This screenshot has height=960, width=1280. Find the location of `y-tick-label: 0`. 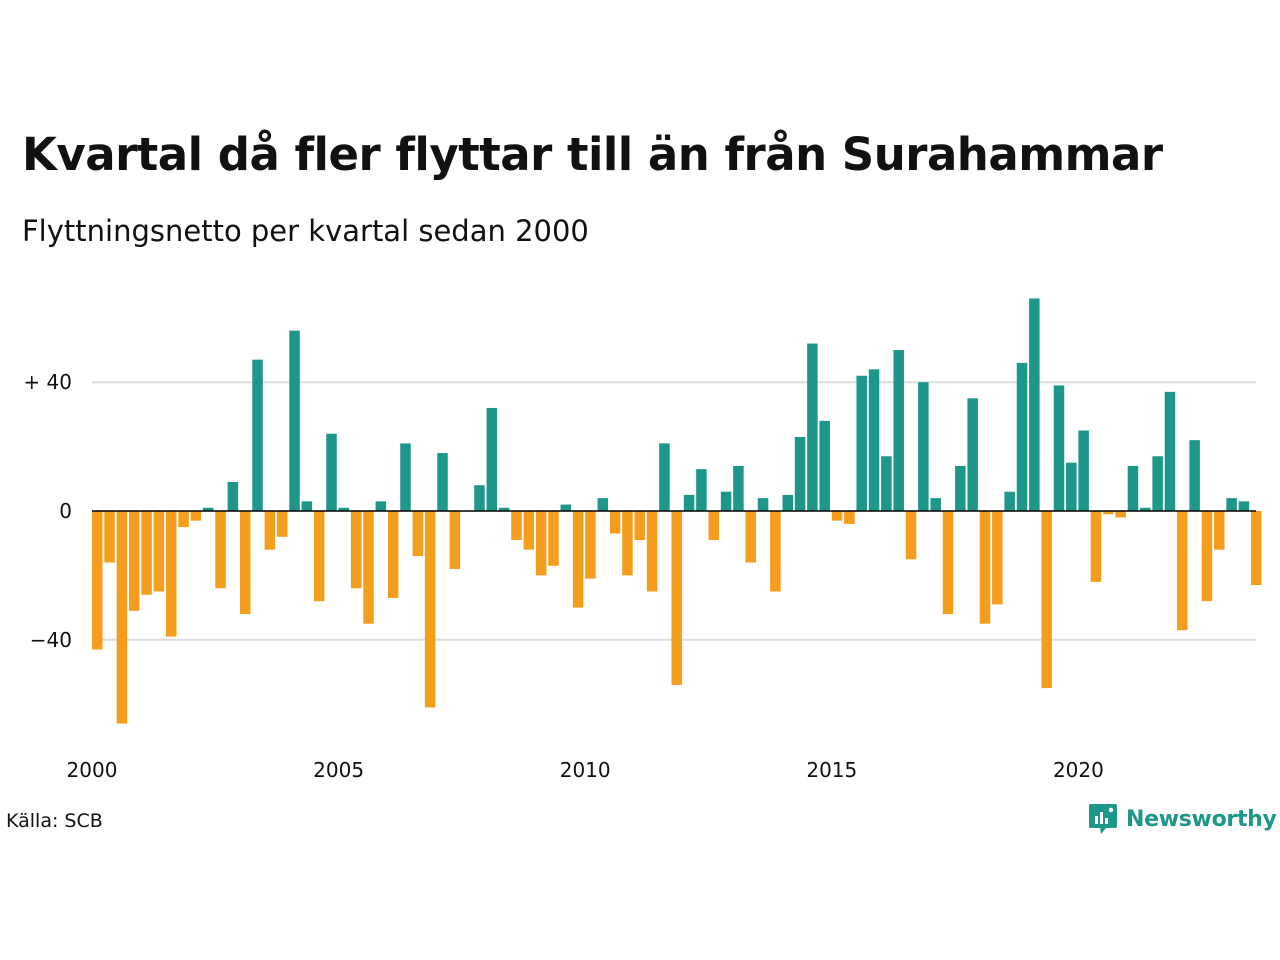

y-tick-label: 0 is located at coordinates (65, 511).